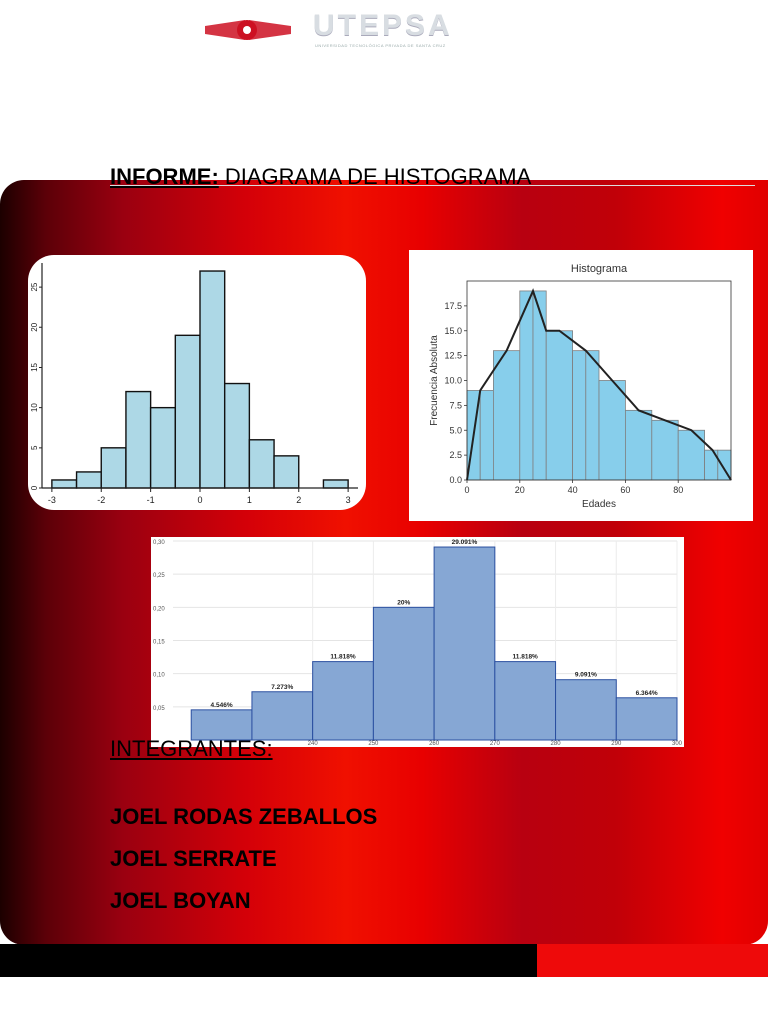  What do you see at coordinates (164, 176) in the screenshot?
I see `title-label: INFORME:` at bounding box center [164, 176].